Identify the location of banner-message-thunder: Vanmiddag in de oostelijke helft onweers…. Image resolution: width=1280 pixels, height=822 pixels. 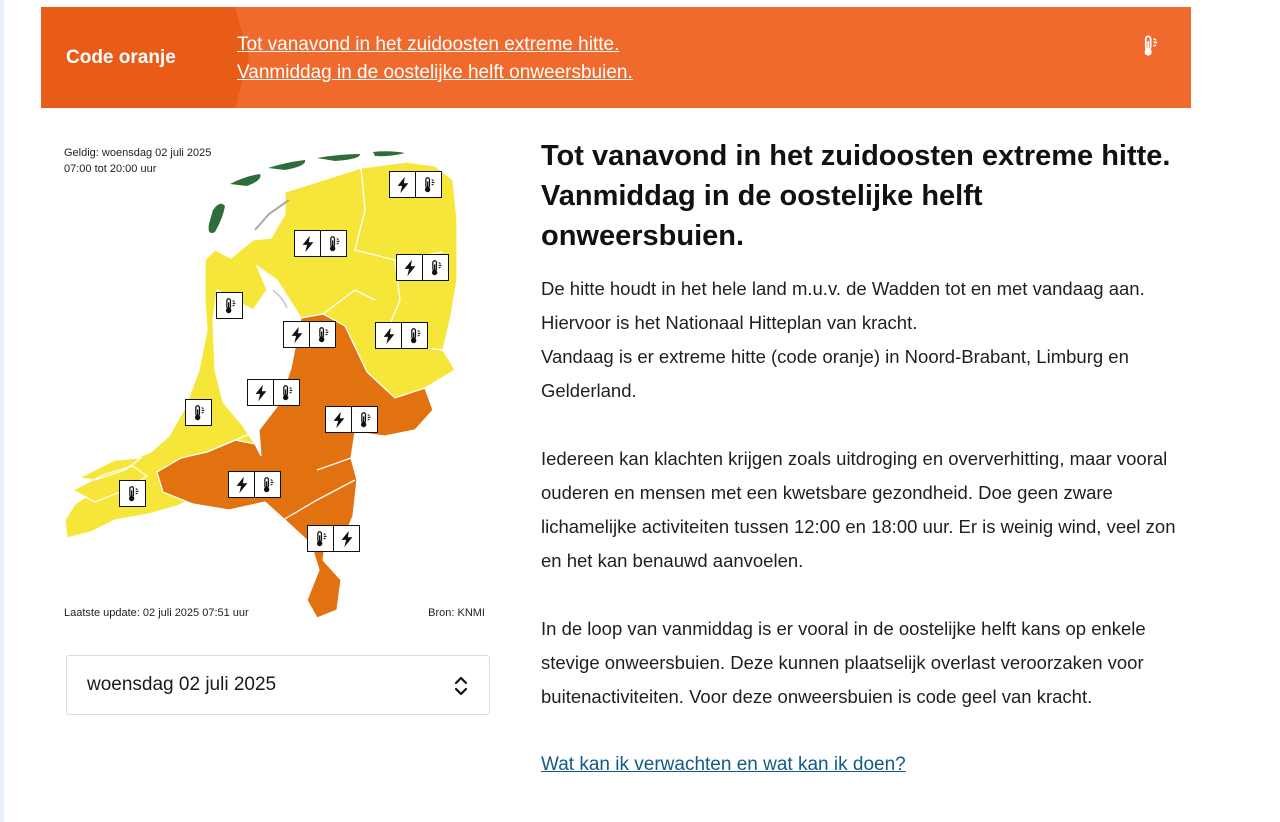
(435, 72).